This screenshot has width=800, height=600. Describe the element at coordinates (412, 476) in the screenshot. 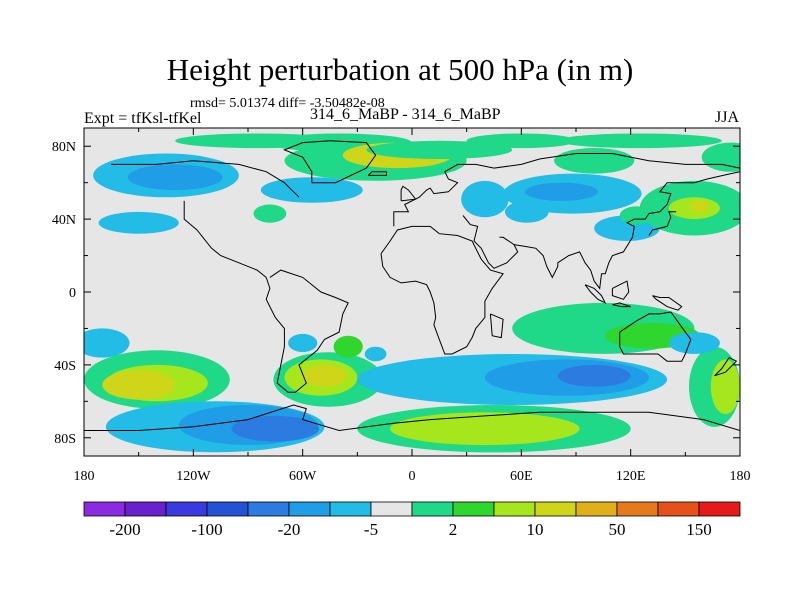

I see `x-tick-label: 0` at that location.